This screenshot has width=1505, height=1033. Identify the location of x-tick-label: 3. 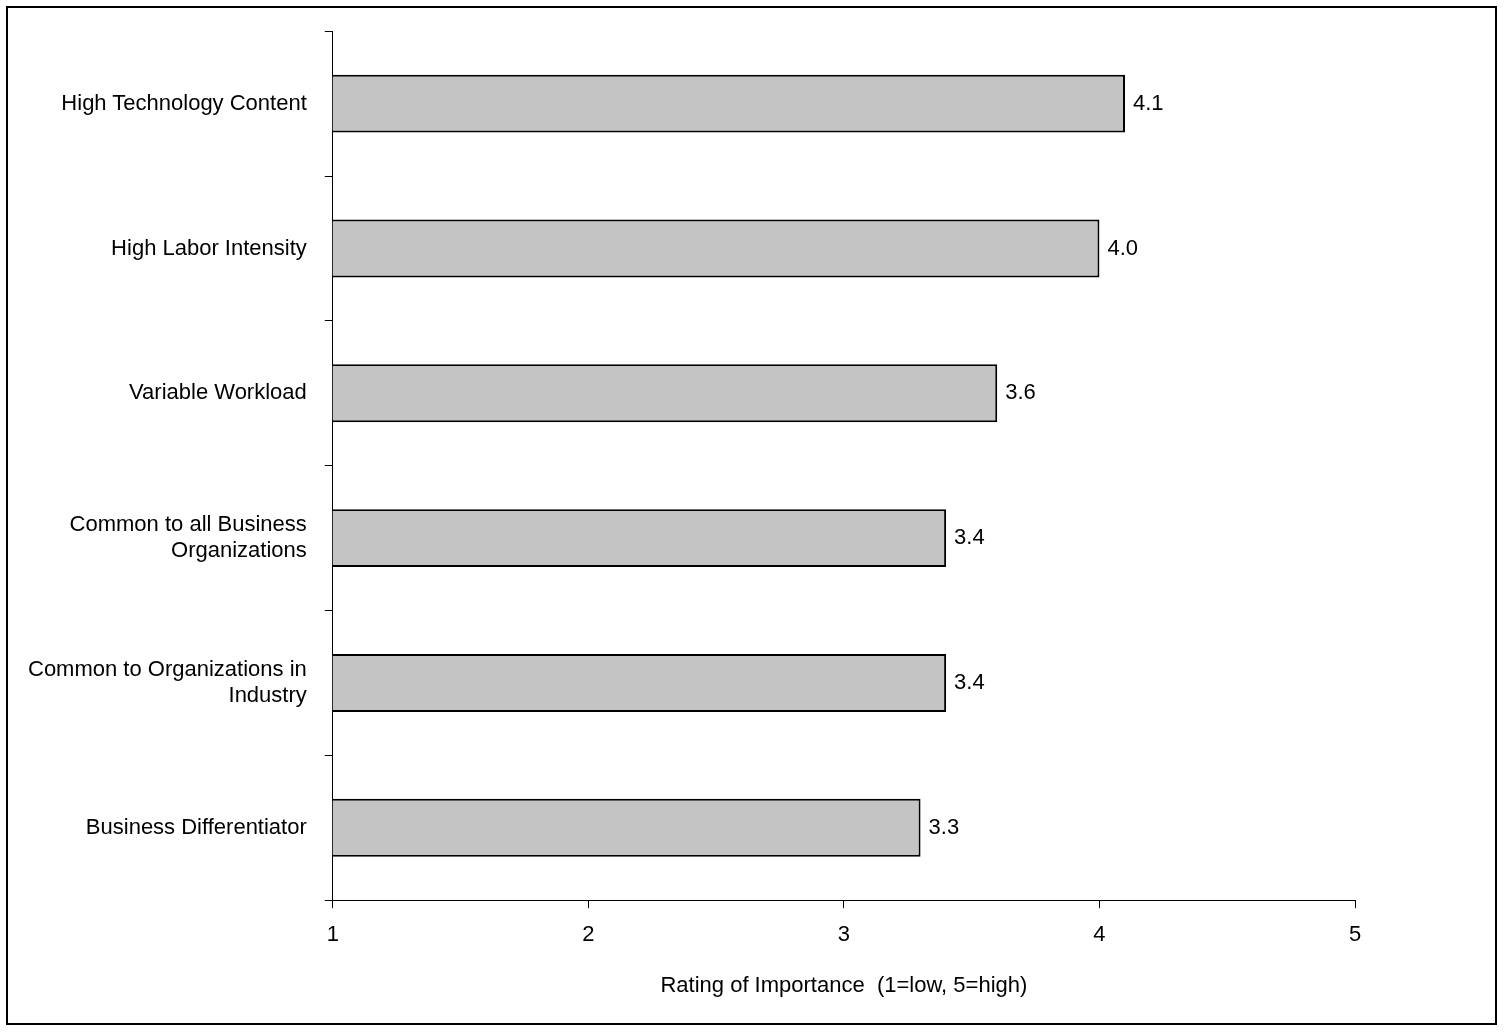
(844, 934).